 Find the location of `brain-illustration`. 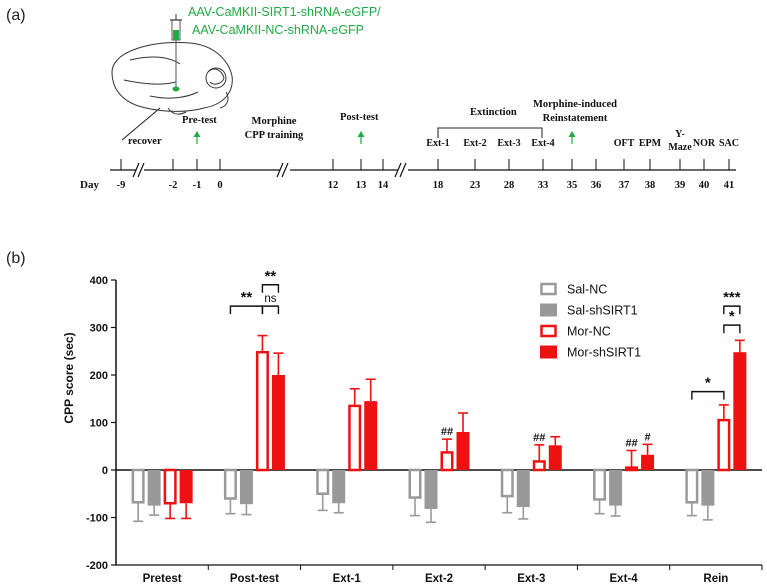

brain-illustration is located at coordinates (172, 78).